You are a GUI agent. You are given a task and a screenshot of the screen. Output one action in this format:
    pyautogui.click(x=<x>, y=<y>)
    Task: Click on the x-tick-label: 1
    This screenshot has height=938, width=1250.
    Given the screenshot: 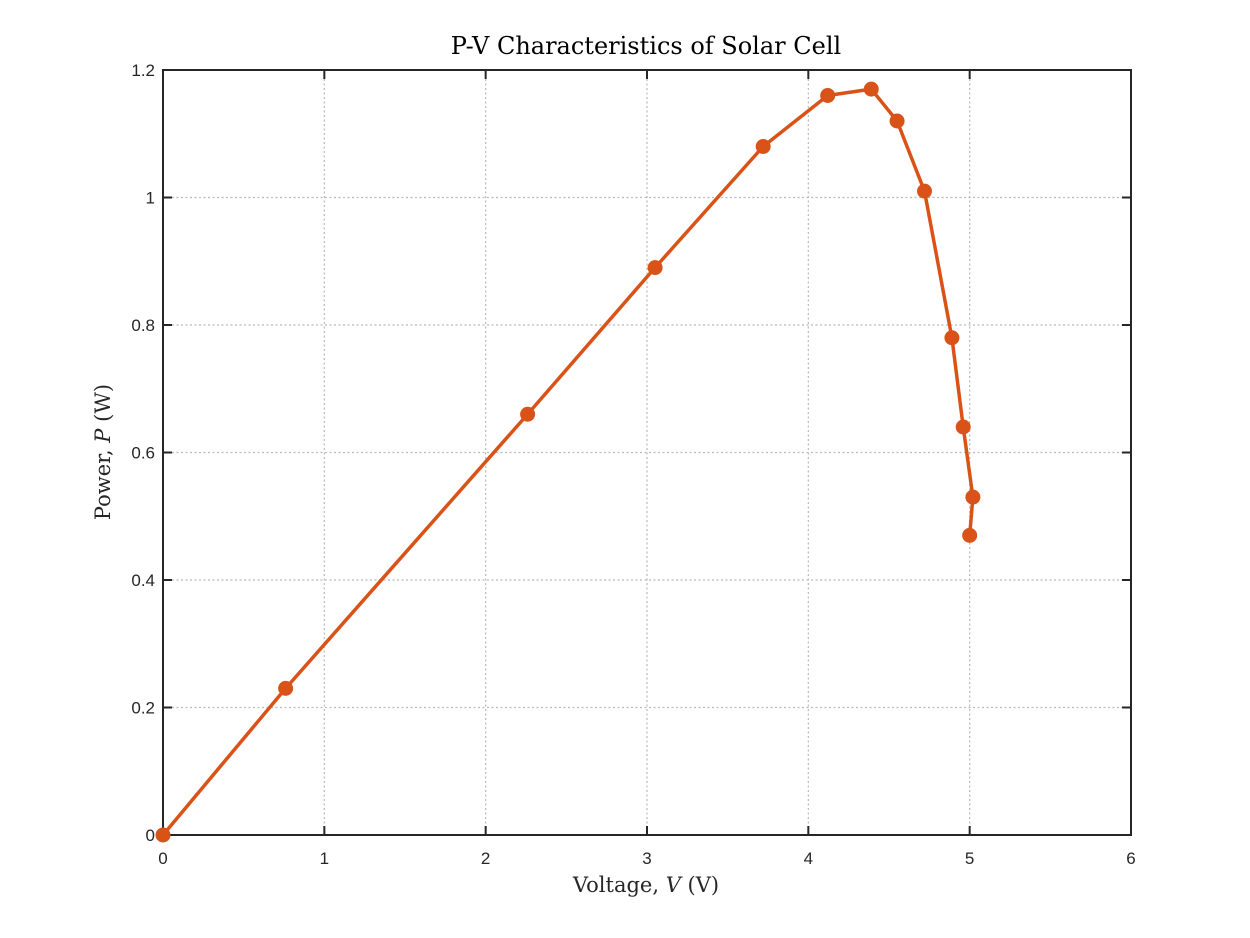 What is the action you would take?
    pyautogui.click(x=324, y=858)
    